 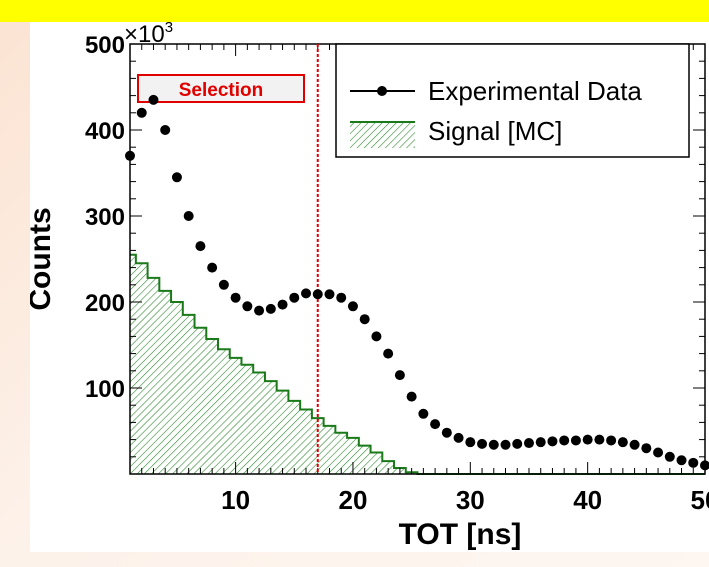 I want to click on x-tick-label: 20, so click(x=352, y=500).